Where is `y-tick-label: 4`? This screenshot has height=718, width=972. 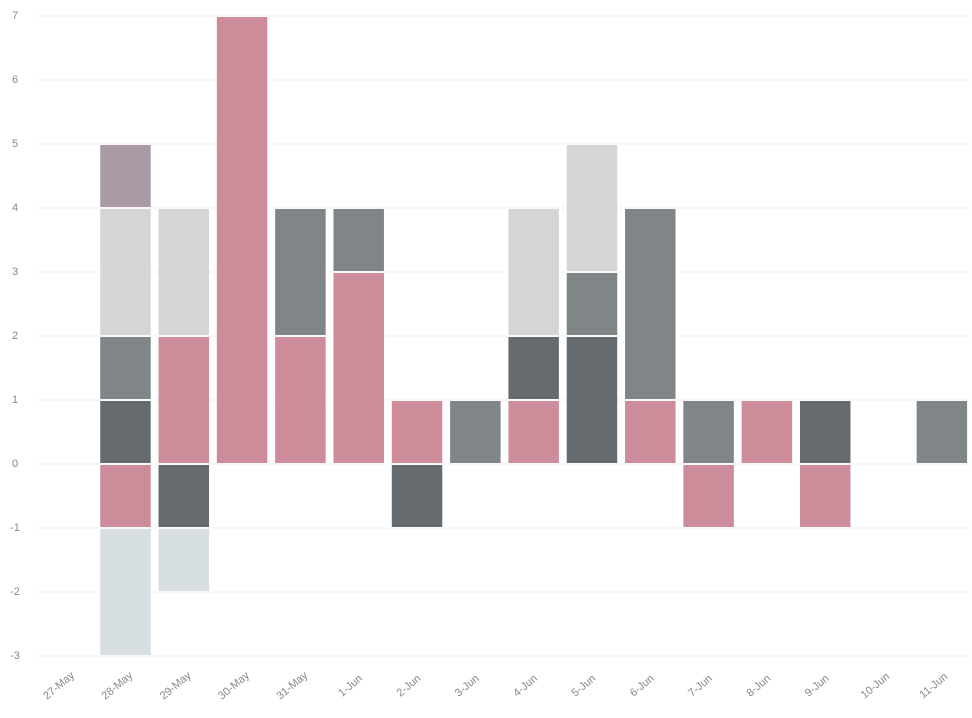
y-tick-label: 4 is located at coordinates (15, 208).